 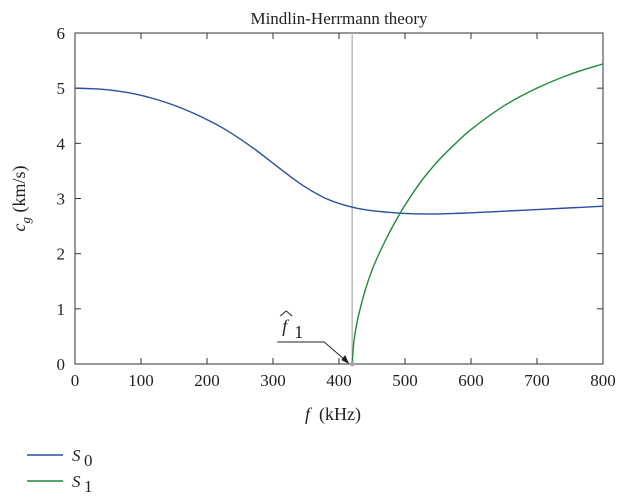 I want to click on x-tick-label: 700, so click(x=537, y=380).